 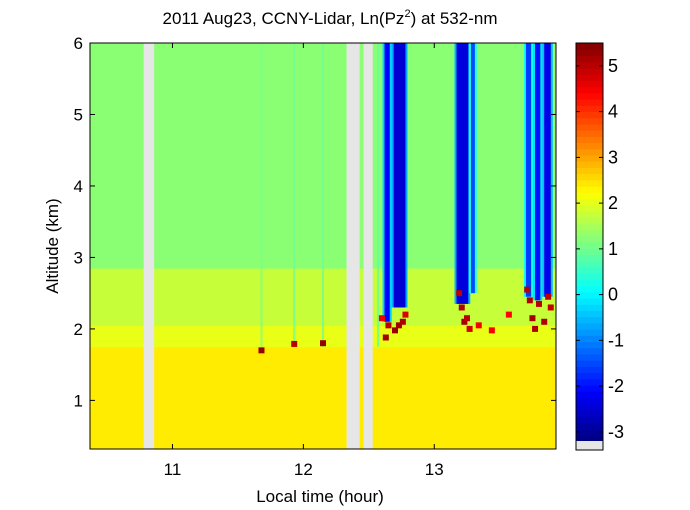 What do you see at coordinates (78, 400) in the screenshot?
I see `y-tick-label: 1` at bounding box center [78, 400].